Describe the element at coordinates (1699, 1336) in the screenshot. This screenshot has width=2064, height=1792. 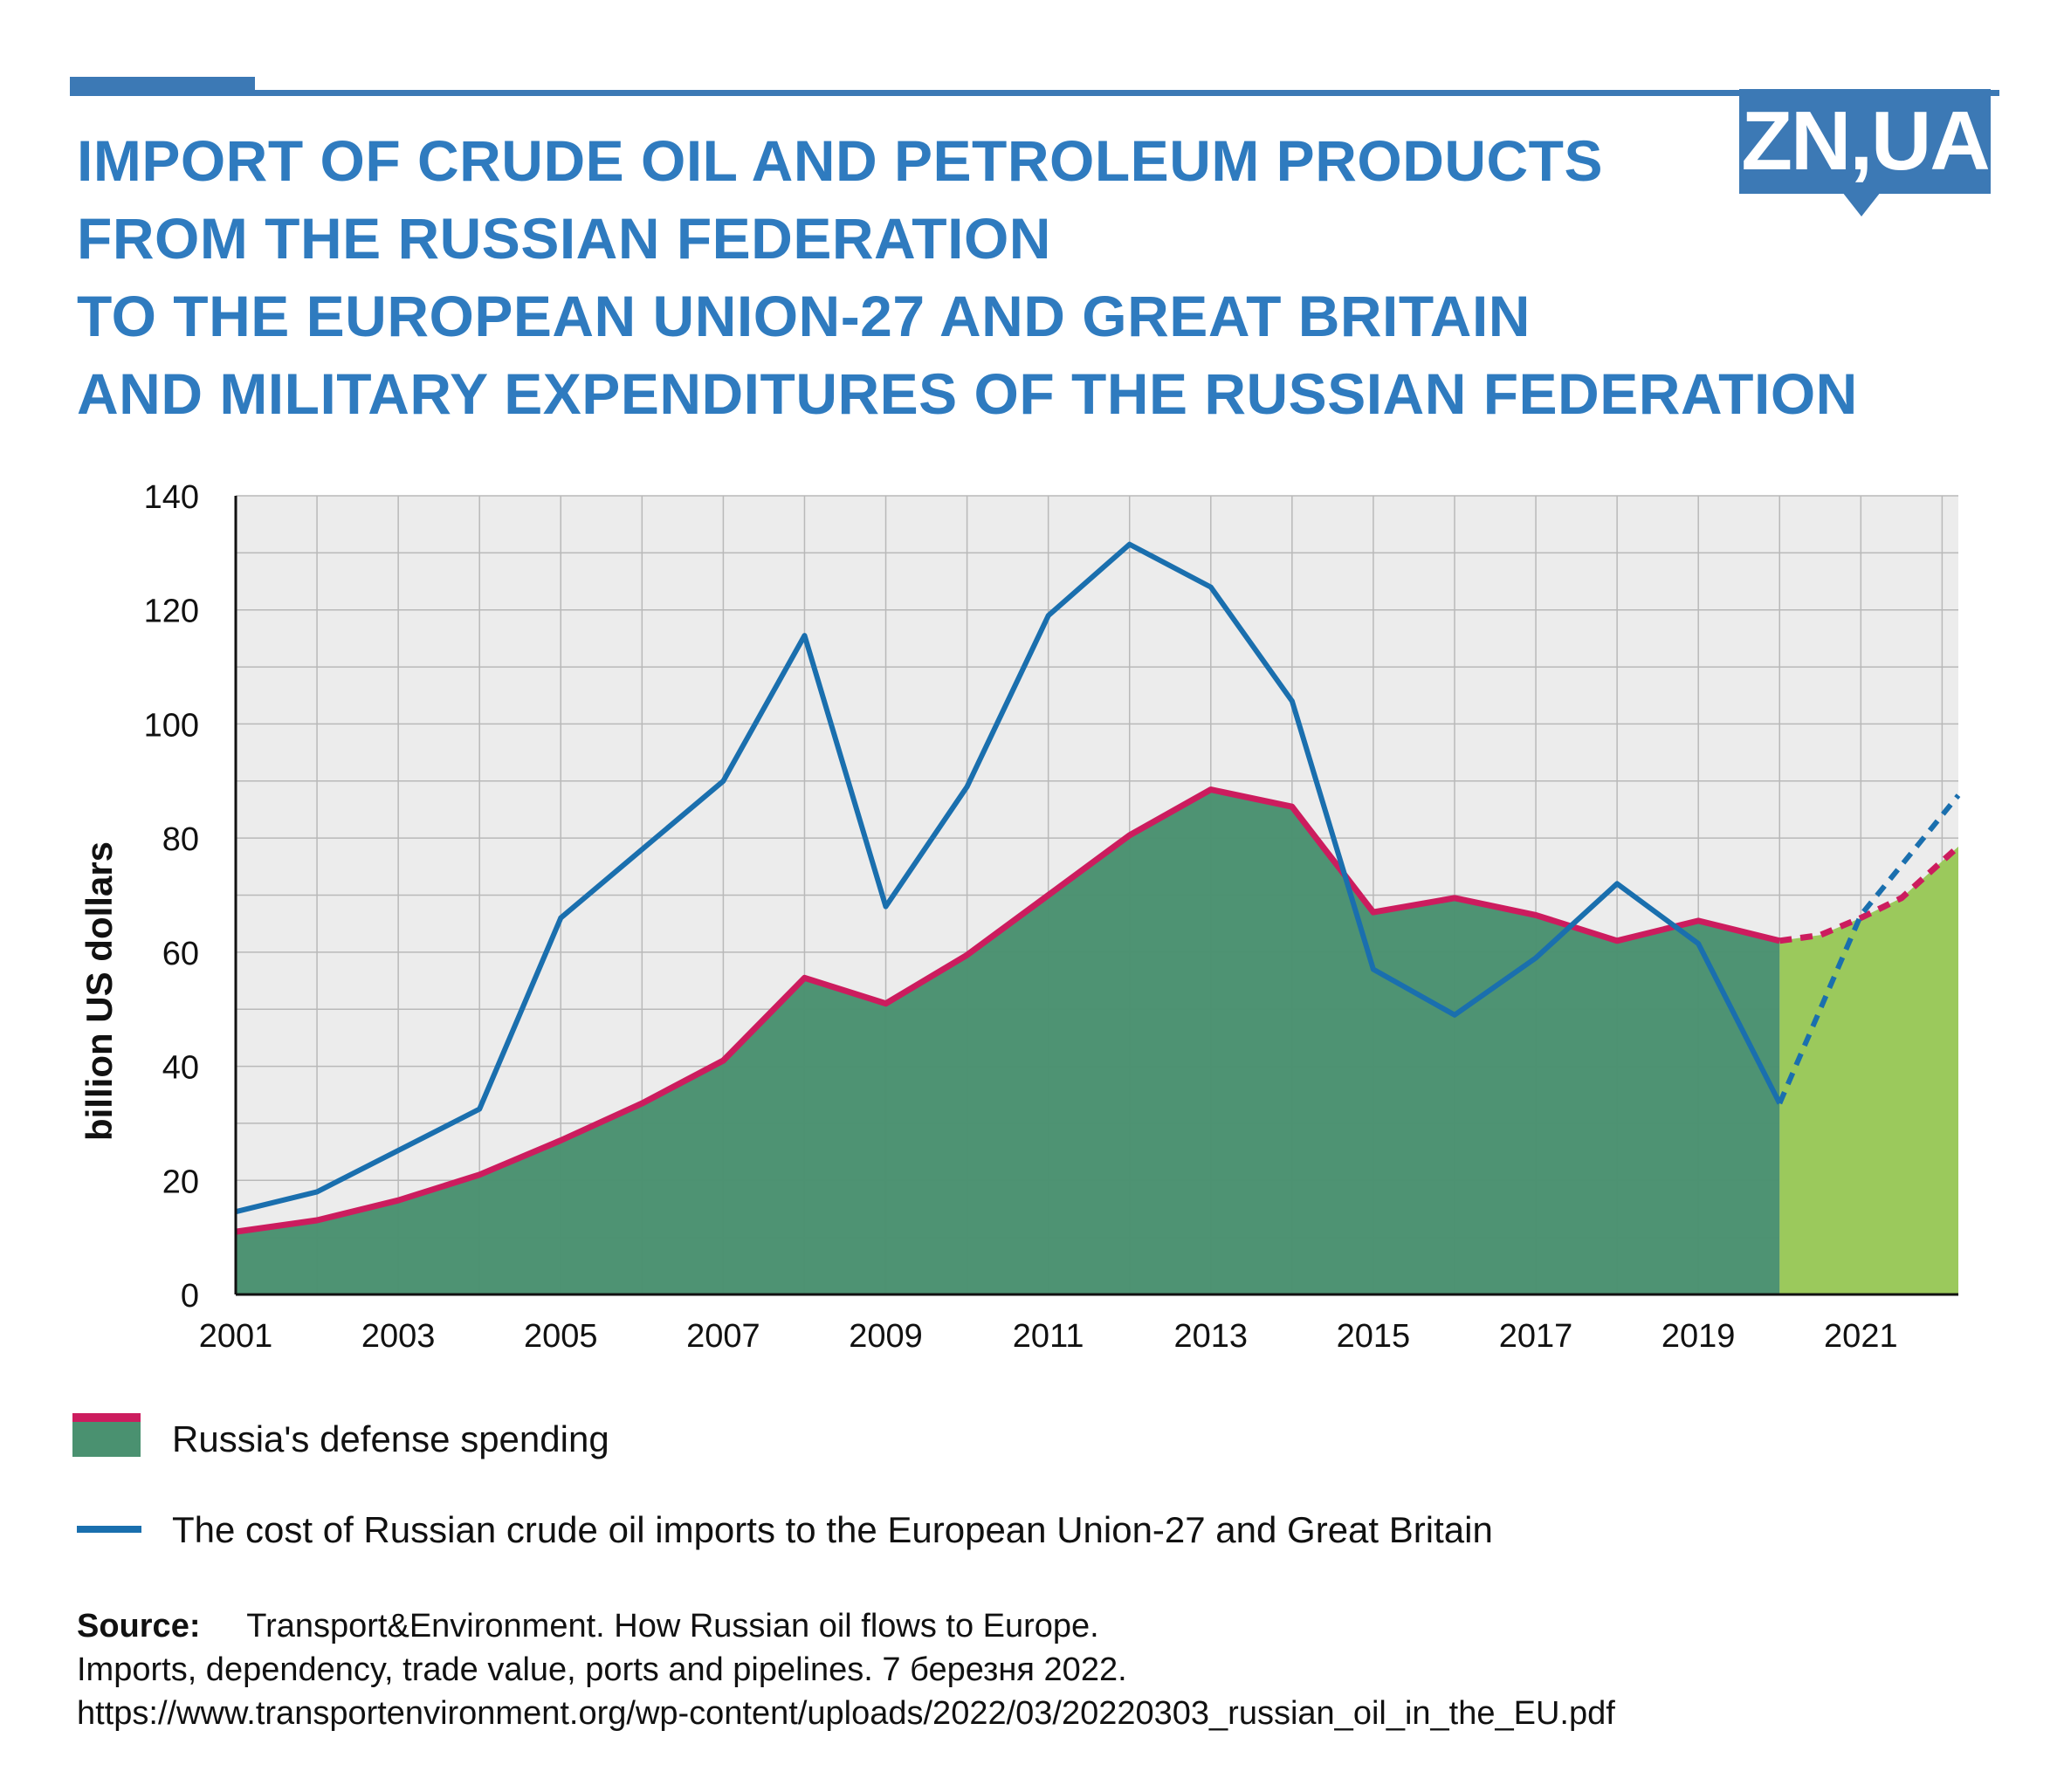
I see `x-tick-label: 2019` at that location.